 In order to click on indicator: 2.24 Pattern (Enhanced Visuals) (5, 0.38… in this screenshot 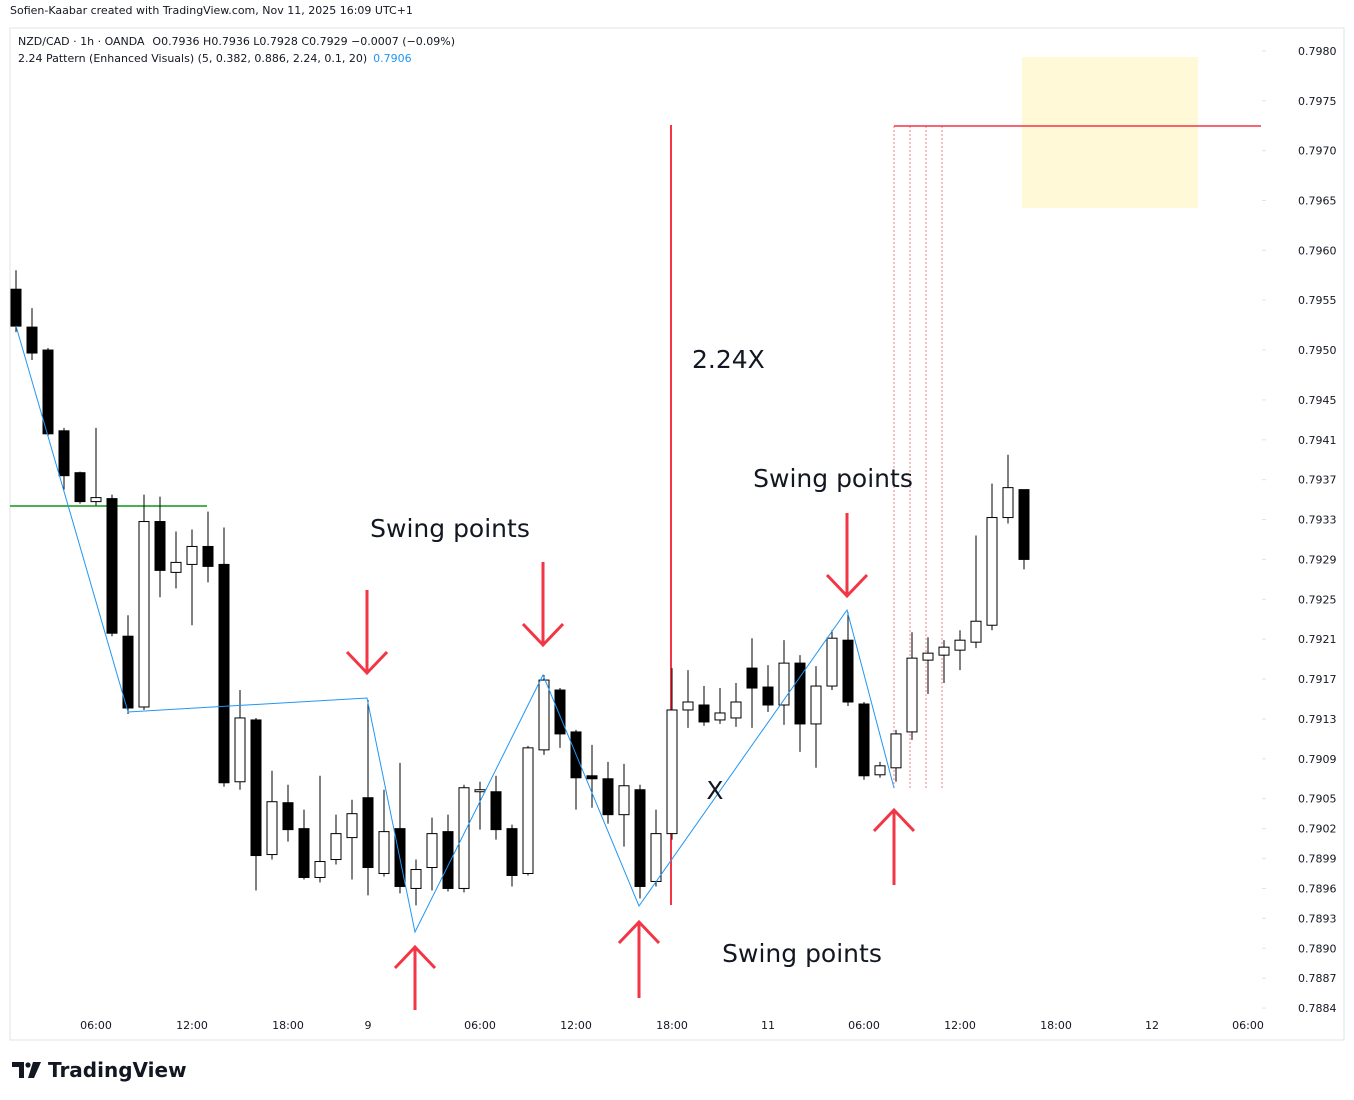, I will do `click(215, 58)`.